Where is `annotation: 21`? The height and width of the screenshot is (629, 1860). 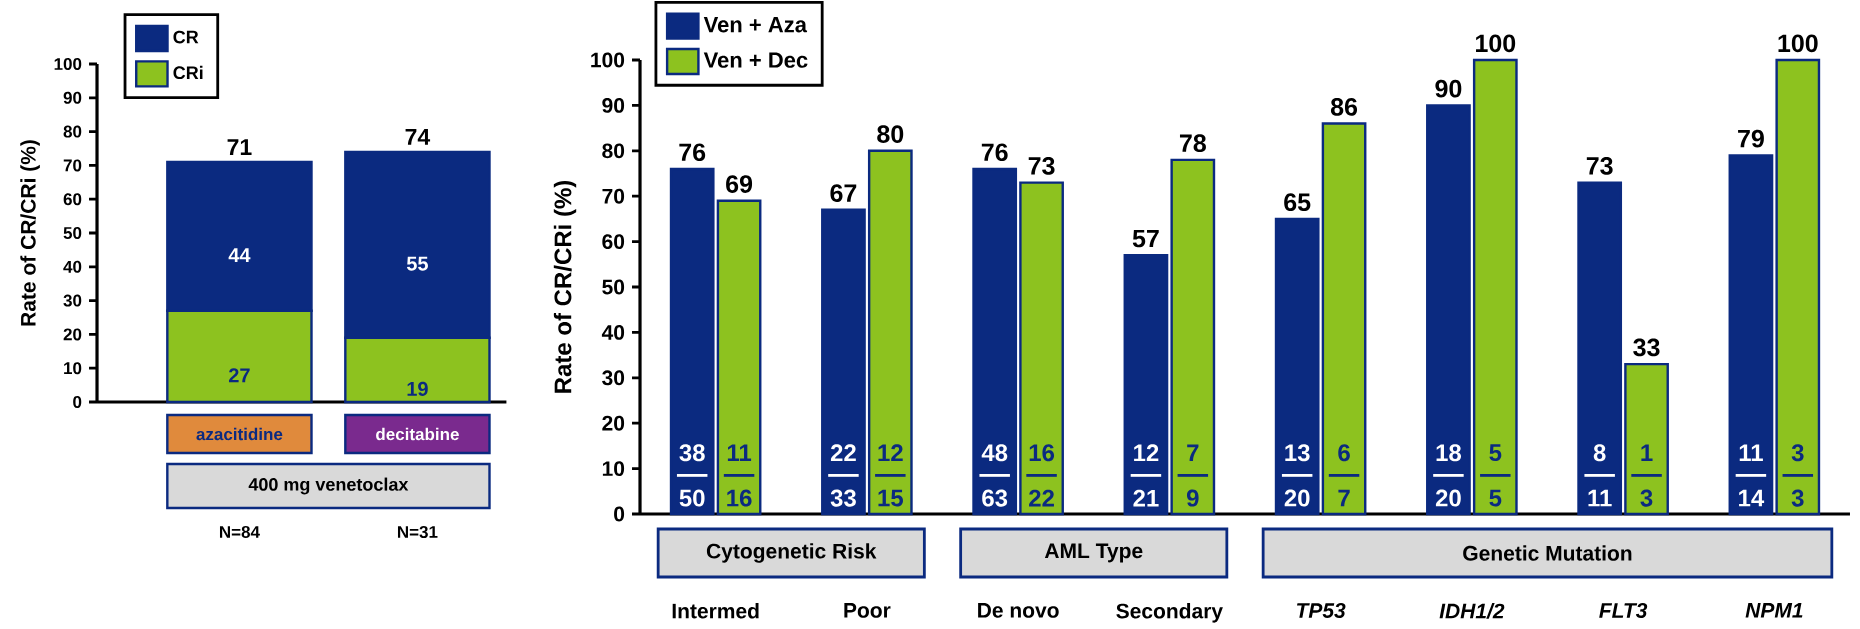
annotation: 21 is located at coordinates (1146, 498).